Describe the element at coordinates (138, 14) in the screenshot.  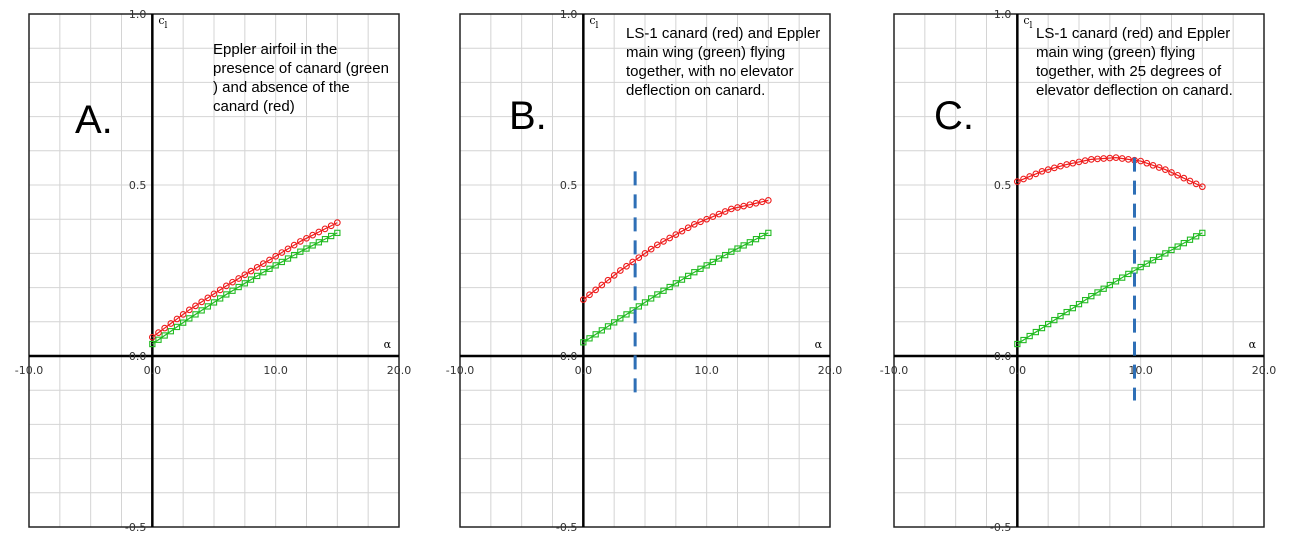
I see `y-tick-label: 1.0` at that location.